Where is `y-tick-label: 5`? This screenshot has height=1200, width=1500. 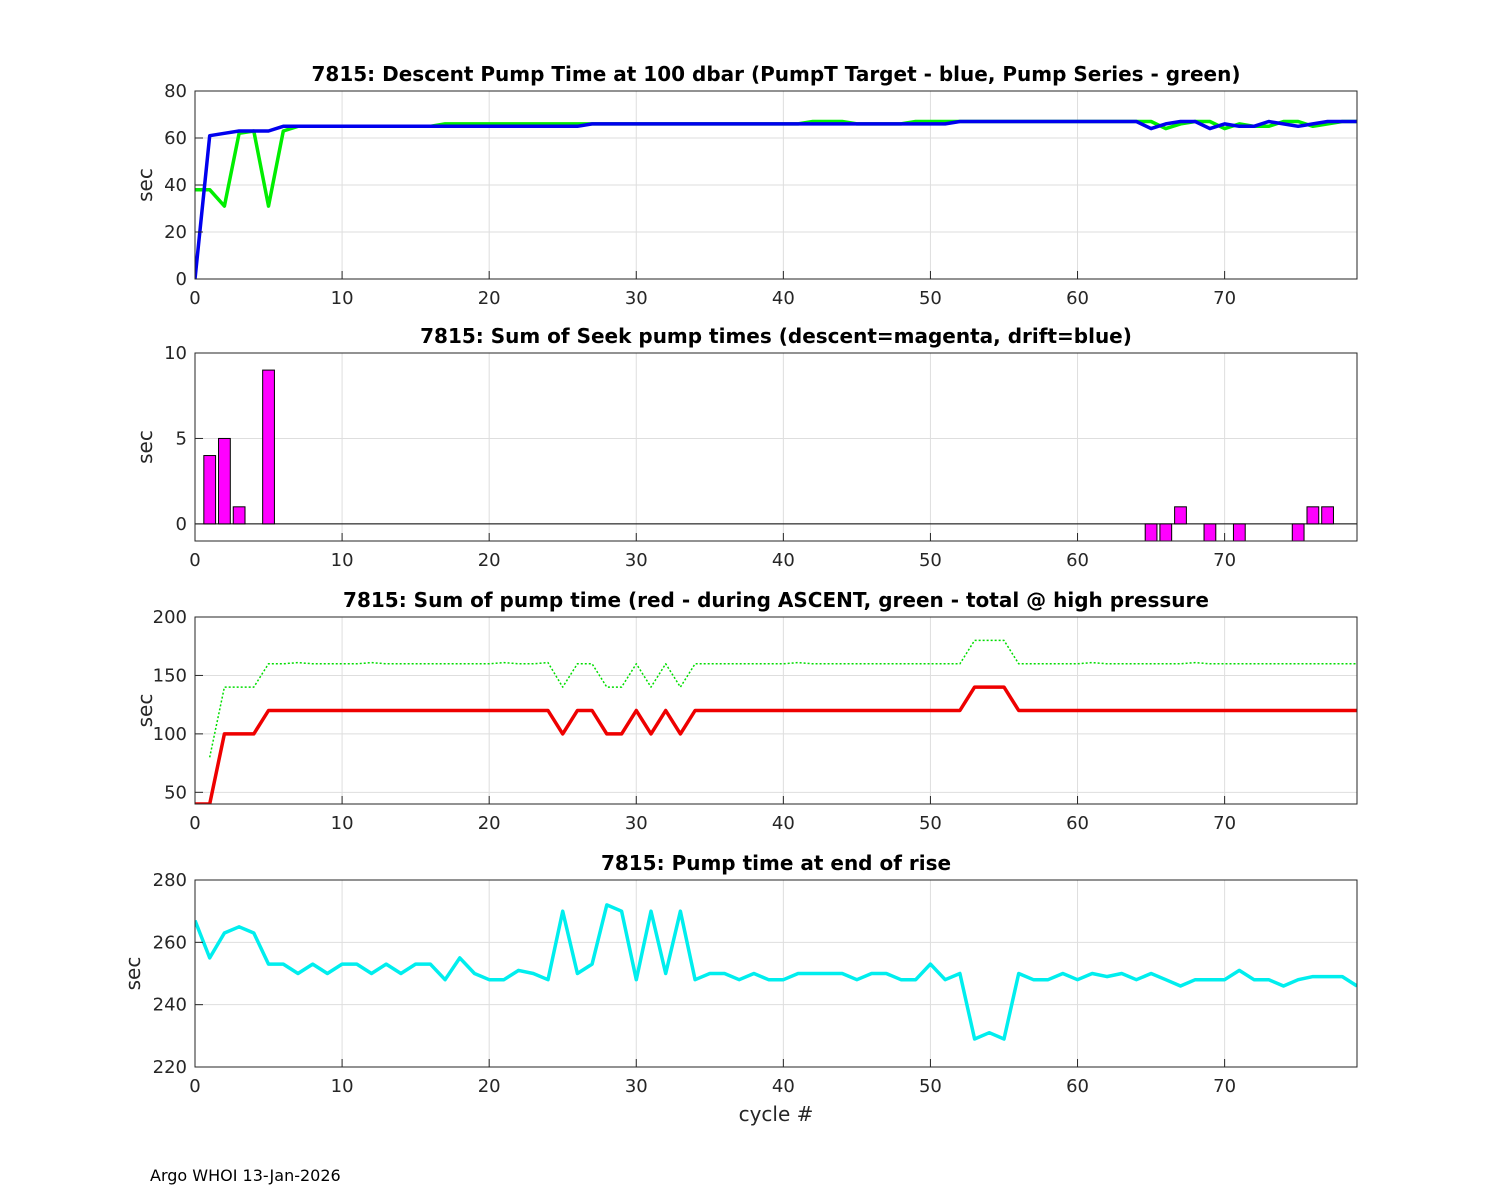 y-tick-label: 5 is located at coordinates (181, 438).